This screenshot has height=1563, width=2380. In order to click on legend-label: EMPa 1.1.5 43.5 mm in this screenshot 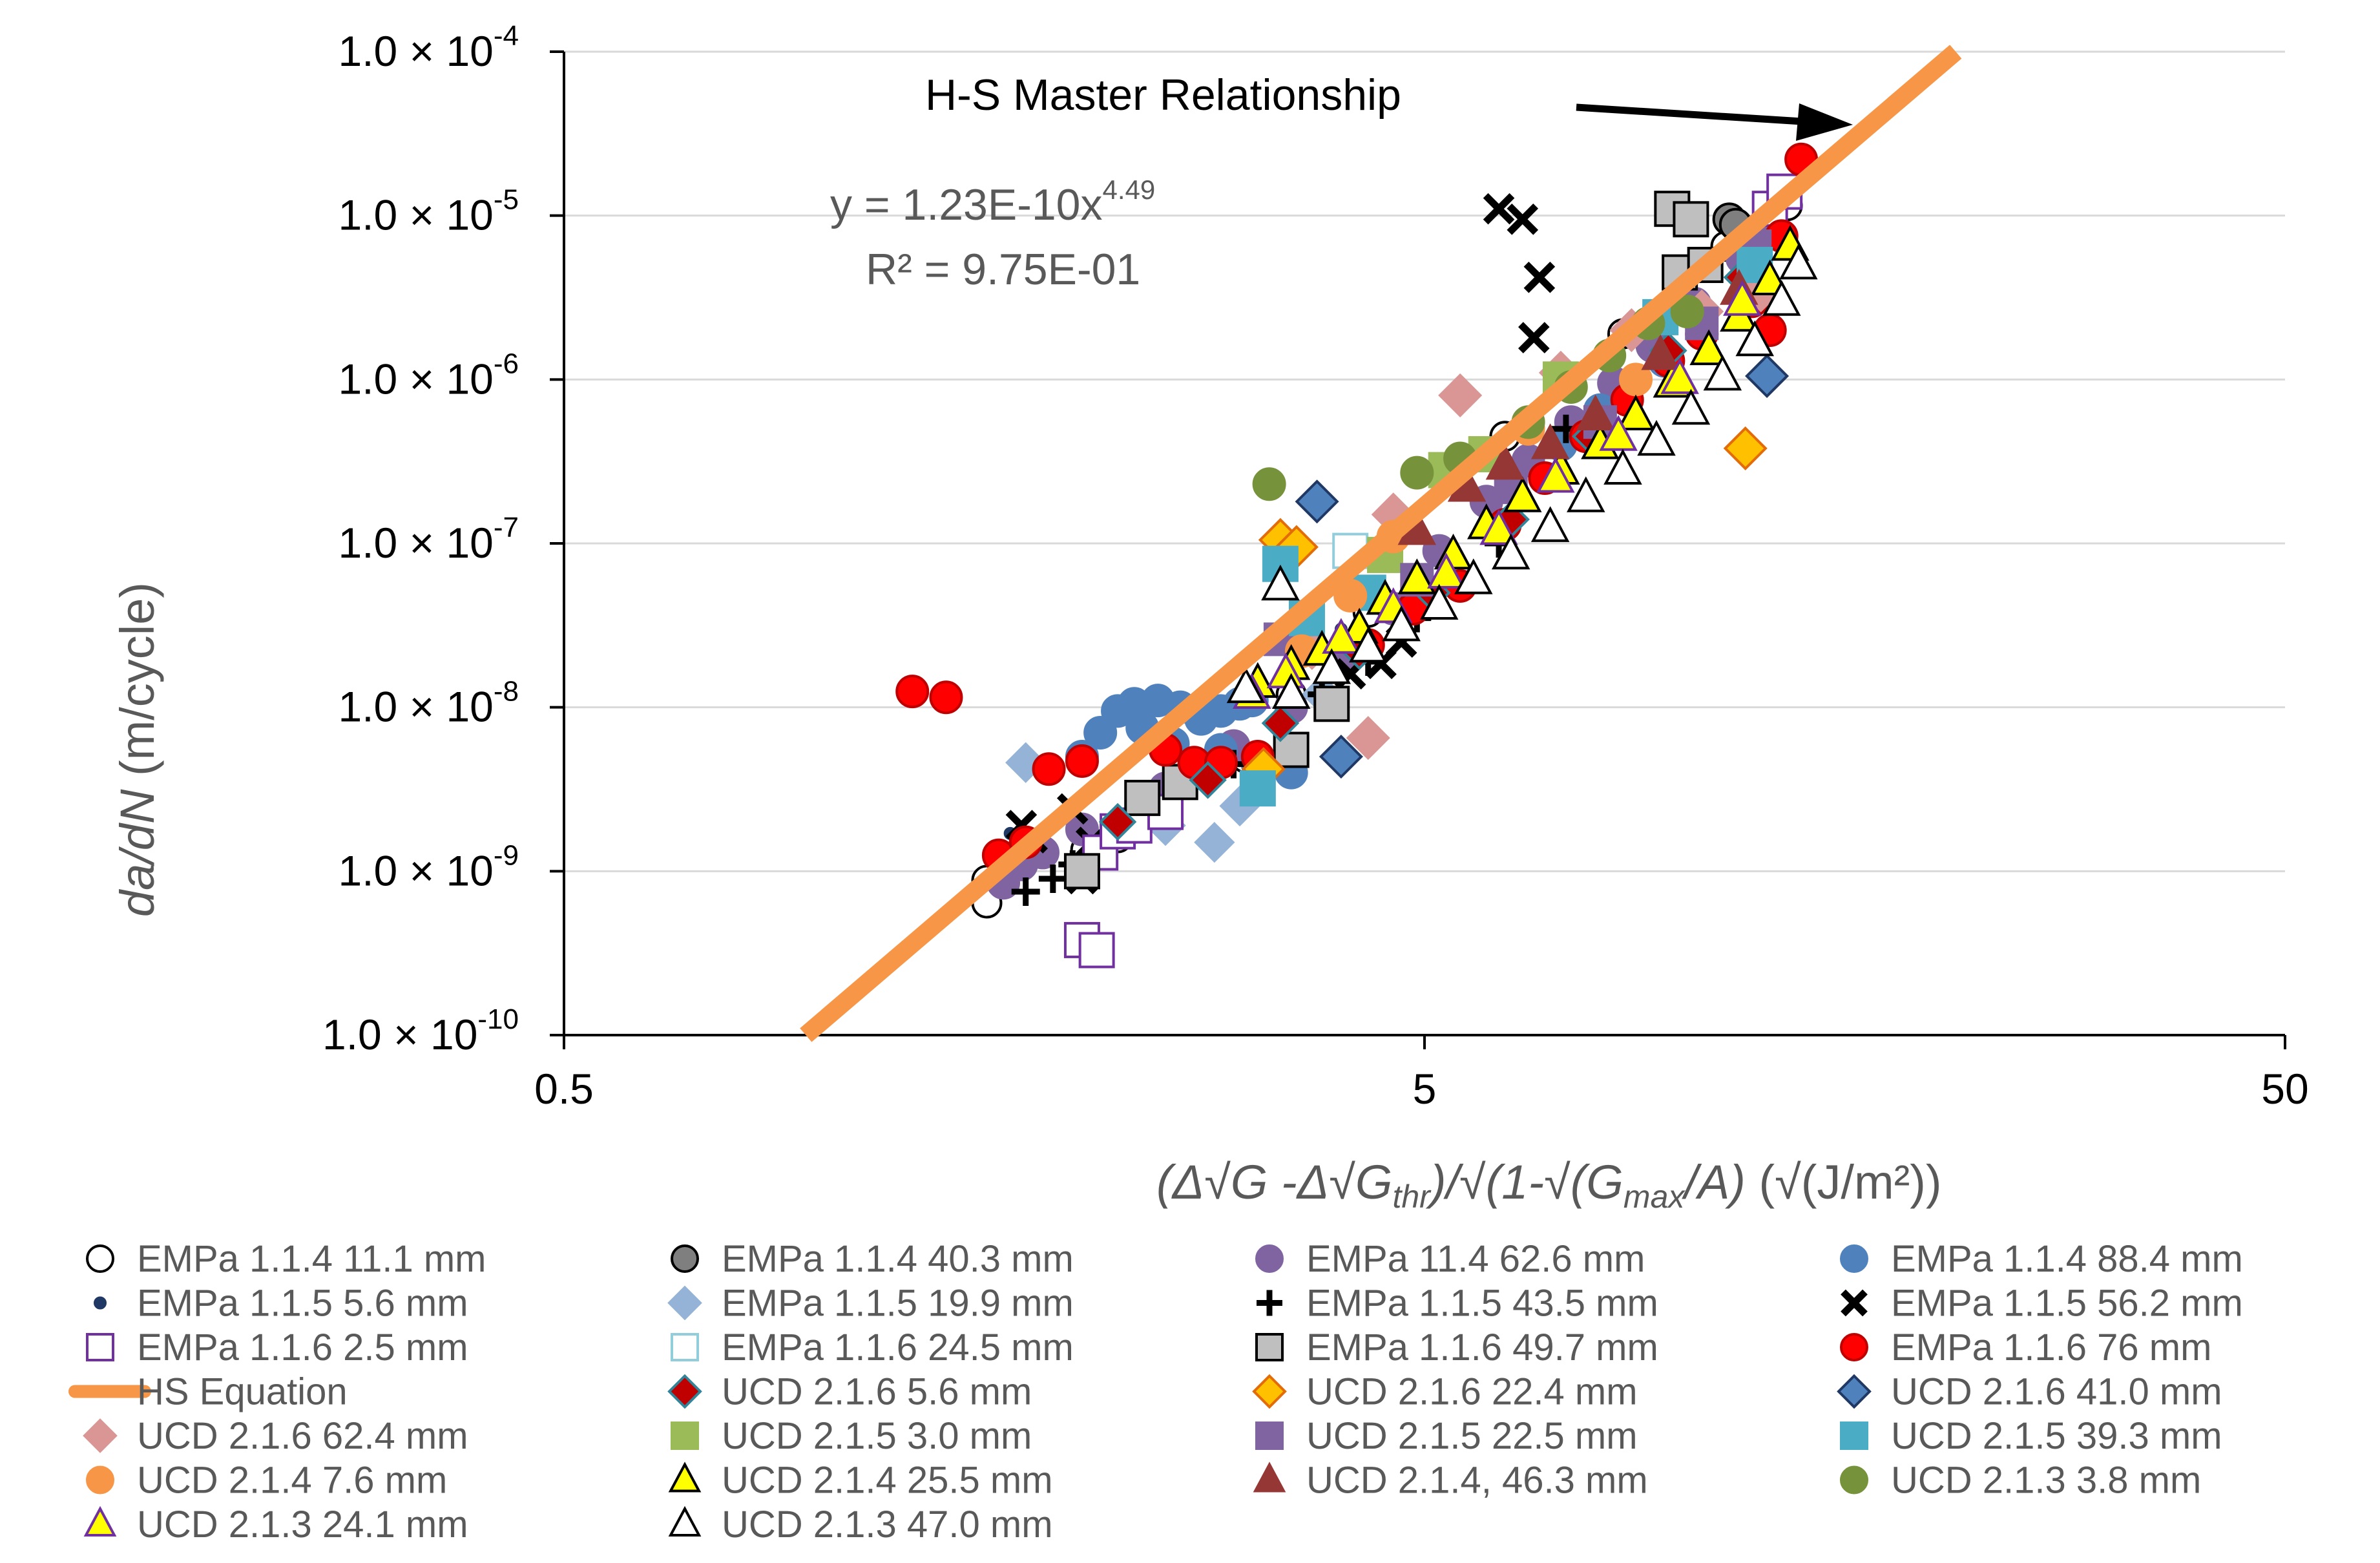, I will do `click(1482, 1304)`.